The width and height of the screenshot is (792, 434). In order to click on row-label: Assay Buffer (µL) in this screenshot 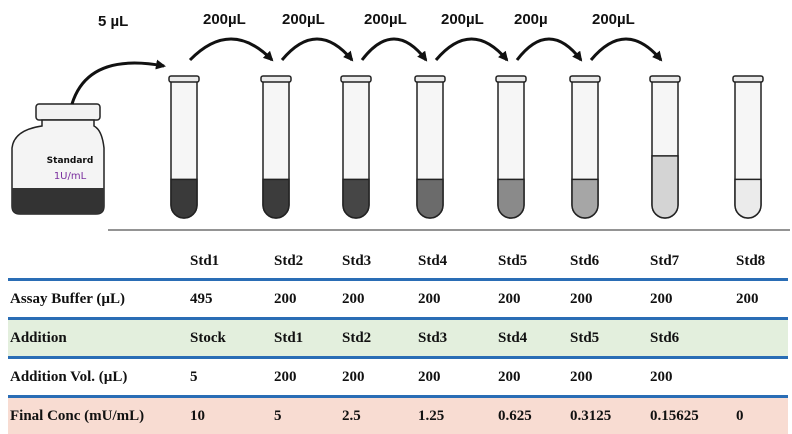, I will do `click(68, 299)`.